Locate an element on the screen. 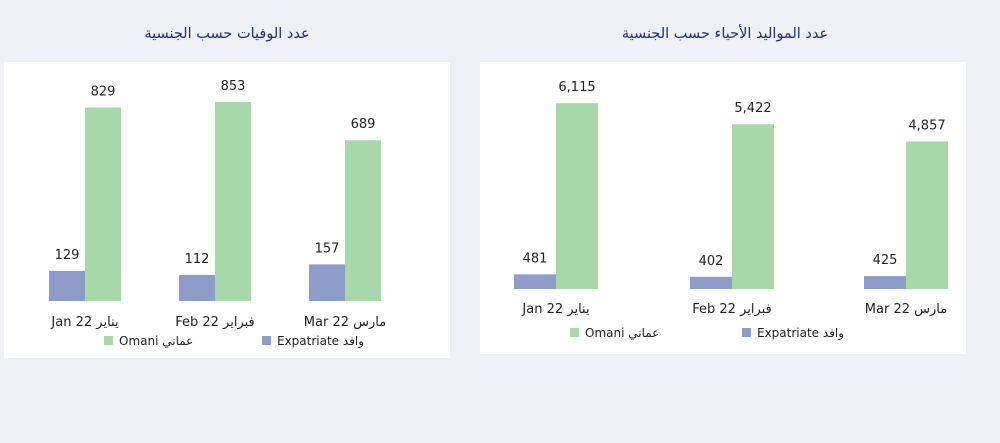 Image resolution: width=1000 pixels, height=443 pixels. bar-value-label: 5,422 is located at coordinates (752, 108).